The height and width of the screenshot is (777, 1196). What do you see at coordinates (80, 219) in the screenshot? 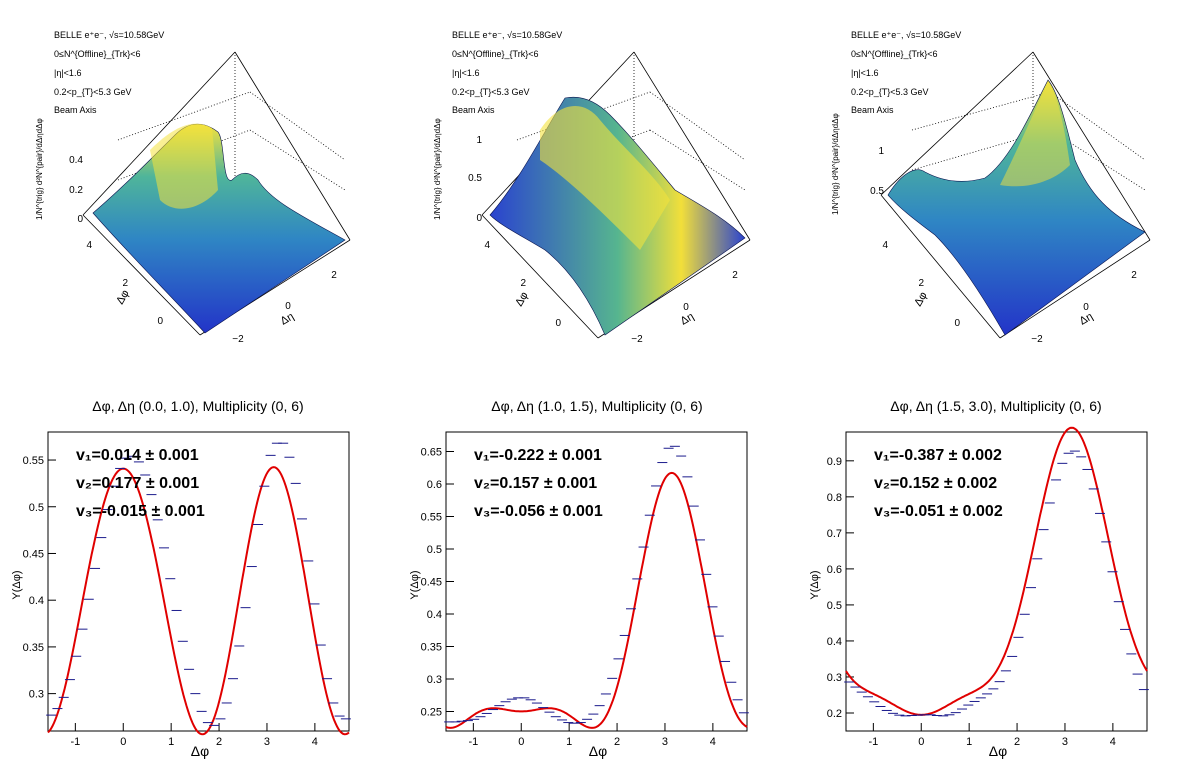
I see `z-tick: 0` at bounding box center [80, 219].